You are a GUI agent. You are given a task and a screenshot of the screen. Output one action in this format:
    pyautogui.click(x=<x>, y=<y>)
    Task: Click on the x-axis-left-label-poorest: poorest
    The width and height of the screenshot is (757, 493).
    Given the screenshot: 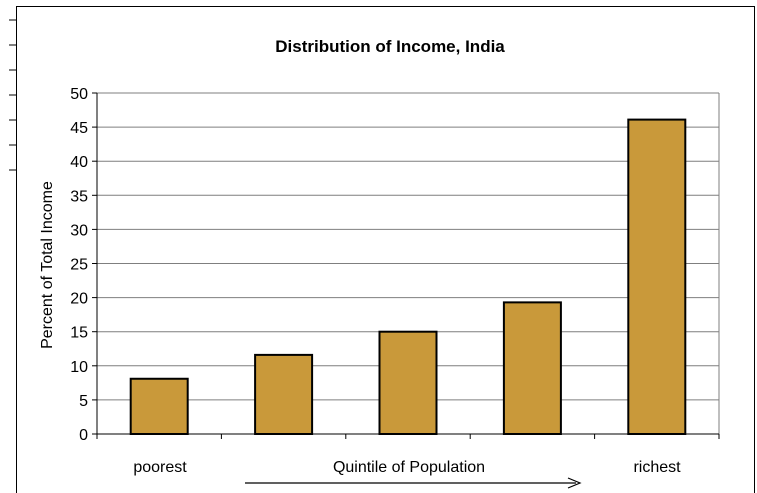 What is the action you would take?
    pyautogui.click(x=160, y=467)
    